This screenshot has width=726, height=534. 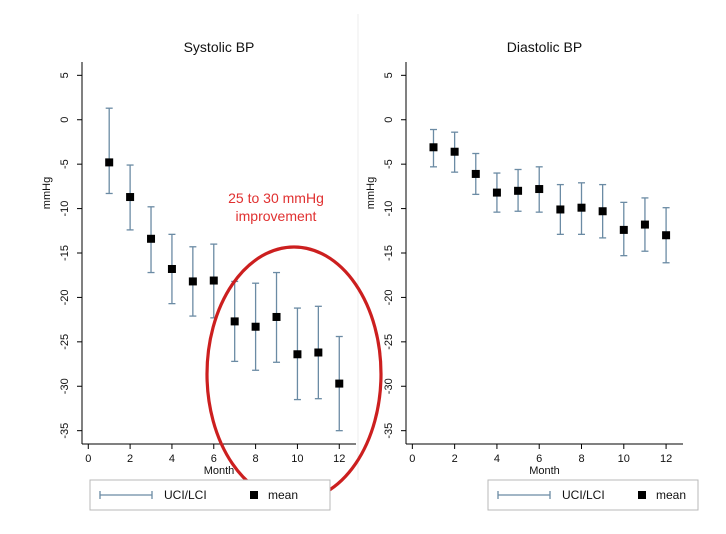 What do you see at coordinates (219, 47) in the screenshot?
I see `chart-title: Systolic BP` at bounding box center [219, 47].